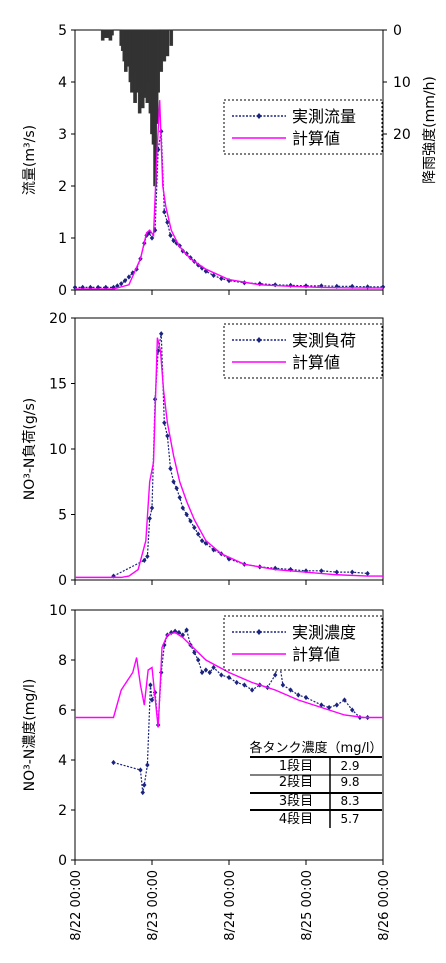 The height and width of the screenshot is (963, 446). What do you see at coordinates (324, 340) in the screenshot?
I see `legend-label-1: 実測負荷` at bounding box center [324, 340].